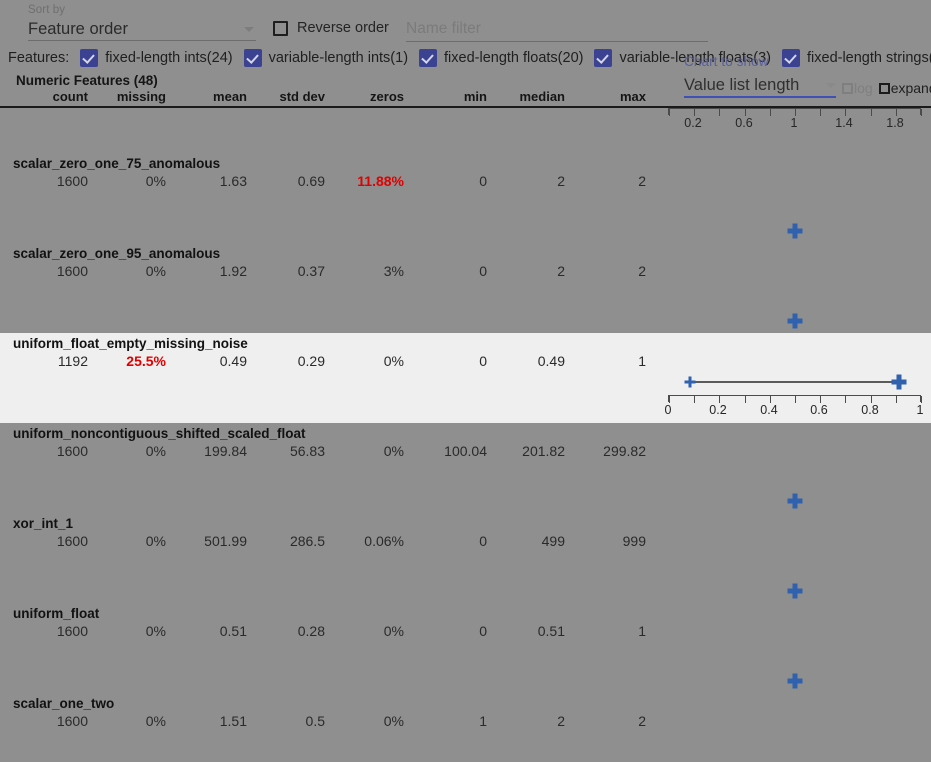 The height and width of the screenshot is (762, 931). What do you see at coordinates (551, 631) in the screenshot?
I see `cell-median: 0.51` at bounding box center [551, 631].